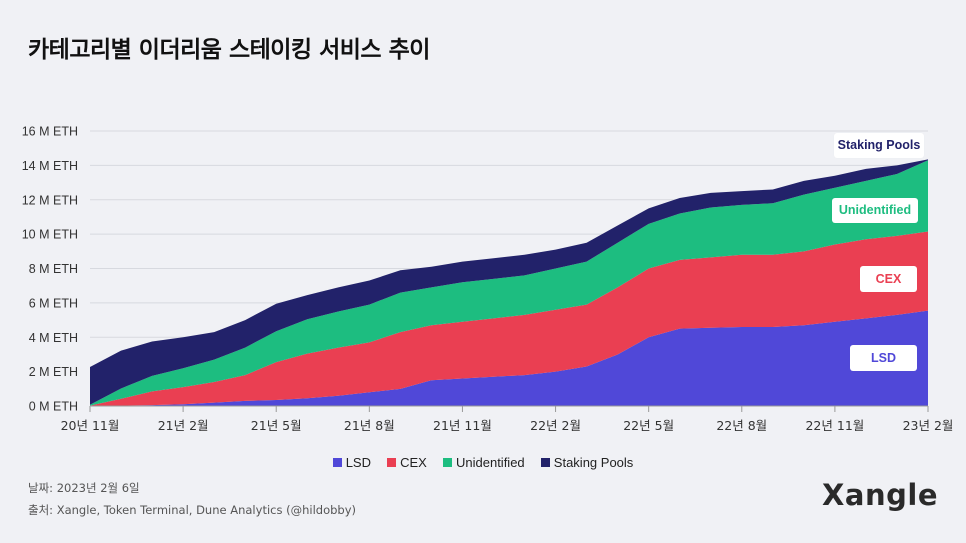 The height and width of the screenshot is (543, 966). I want to click on x-tick-label: 21년 8월, so click(369, 425).